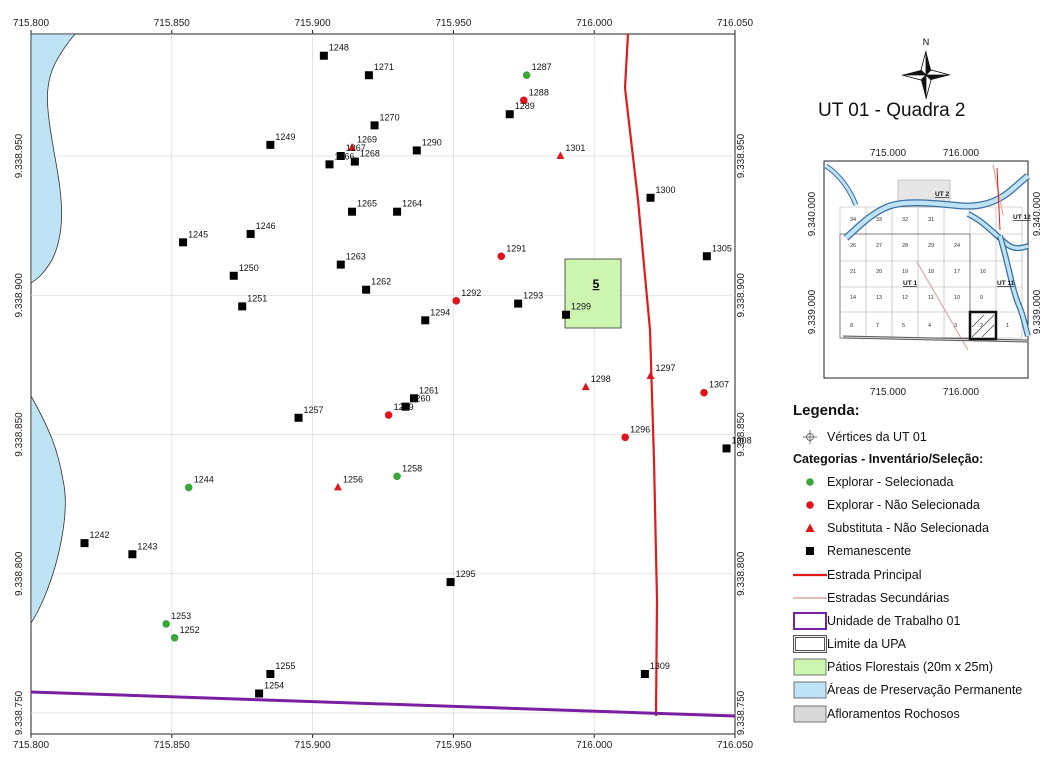 Image resolution: width=1062 pixels, height=762 pixels. Describe the element at coordinates (384, 67) in the screenshot. I see `tree-label: 1271` at that location.